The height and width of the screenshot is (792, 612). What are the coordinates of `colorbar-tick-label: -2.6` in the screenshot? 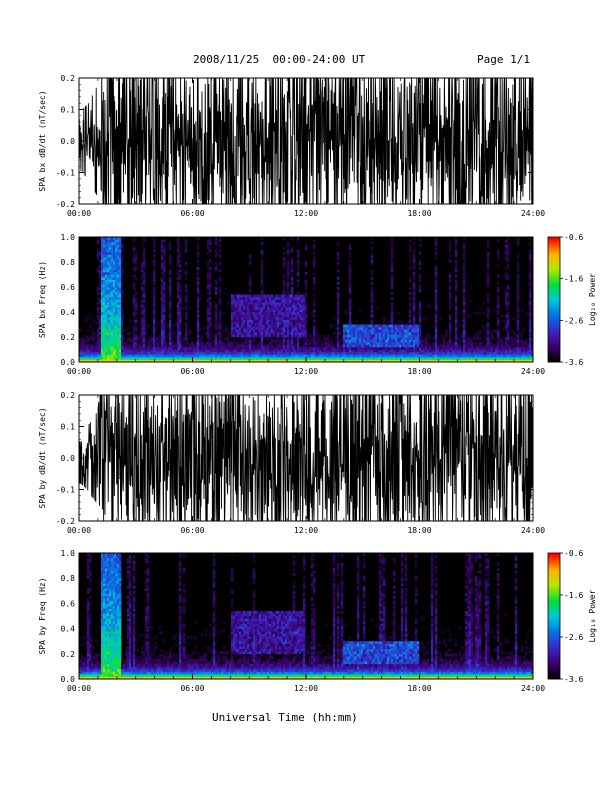 It's located at (573, 320).